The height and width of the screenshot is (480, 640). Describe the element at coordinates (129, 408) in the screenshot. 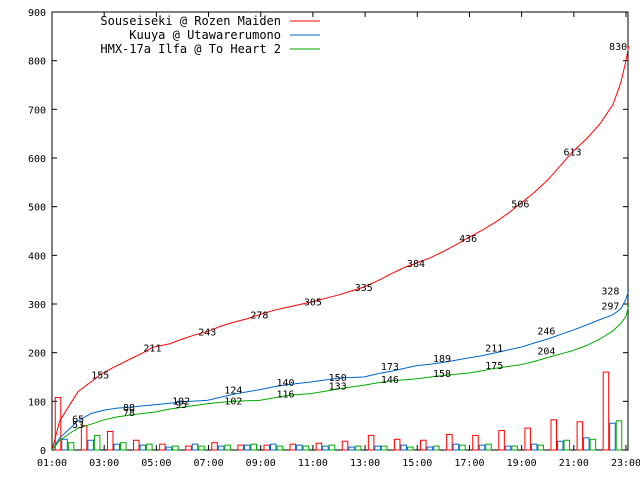

I see `data-label: 88` at that location.